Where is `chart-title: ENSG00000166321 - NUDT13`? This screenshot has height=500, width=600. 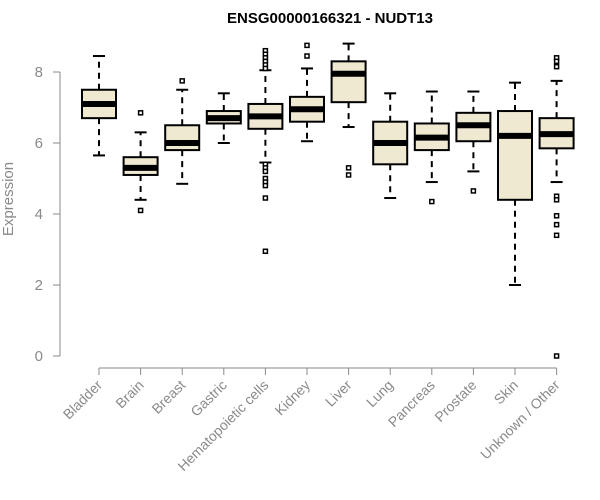 chart-title: ENSG00000166321 - NUDT13 is located at coordinates (330, 18).